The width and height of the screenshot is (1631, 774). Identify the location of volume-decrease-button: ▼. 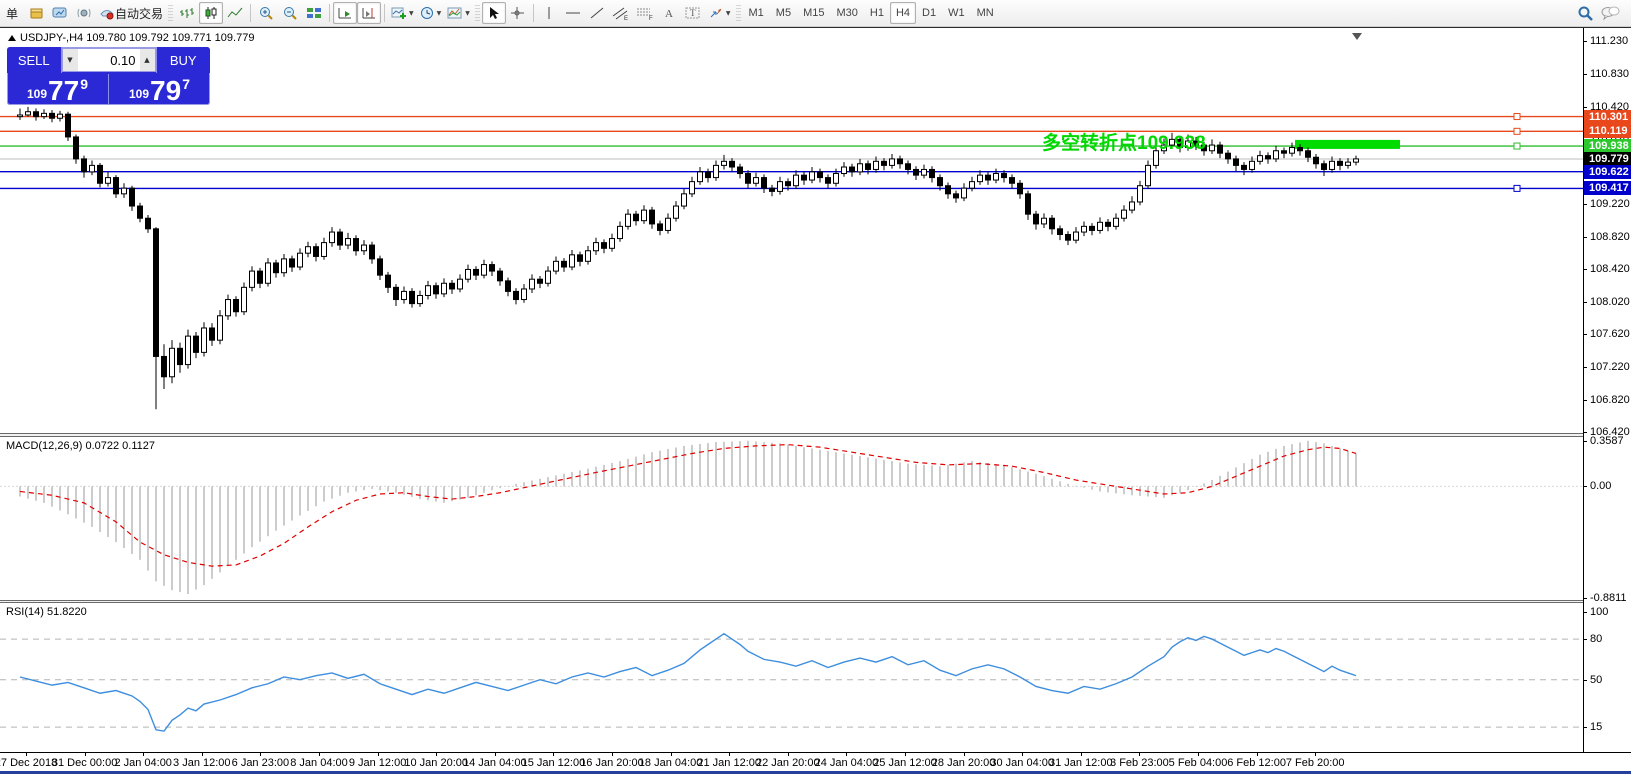
(70, 60).